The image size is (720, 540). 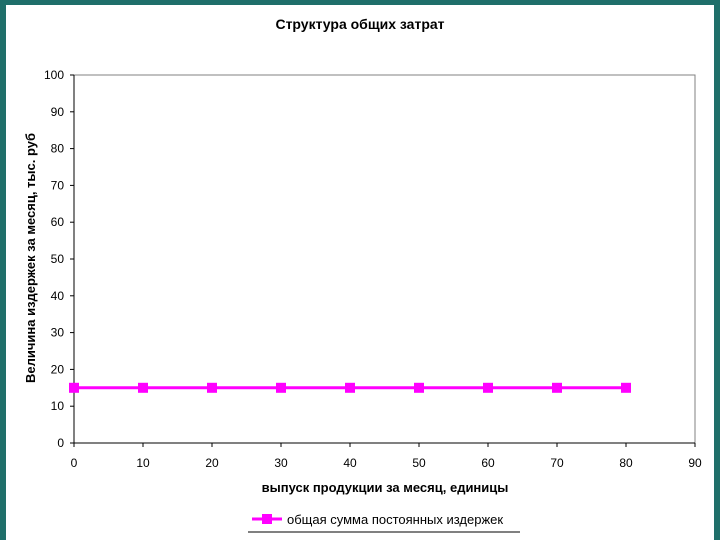 I want to click on legend-square-marker, so click(x=267, y=519).